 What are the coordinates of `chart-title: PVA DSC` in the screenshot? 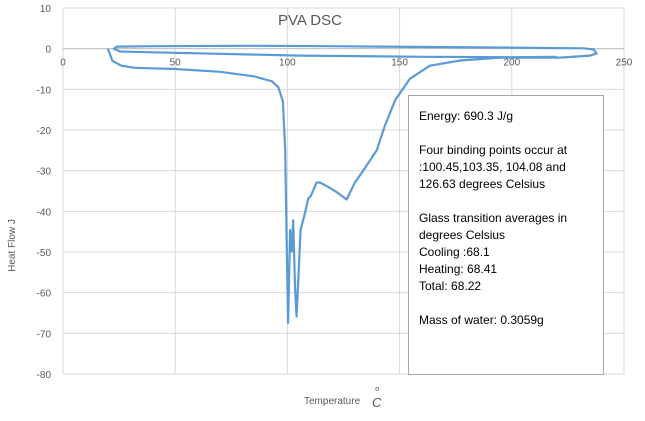 It's located at (310, 20).